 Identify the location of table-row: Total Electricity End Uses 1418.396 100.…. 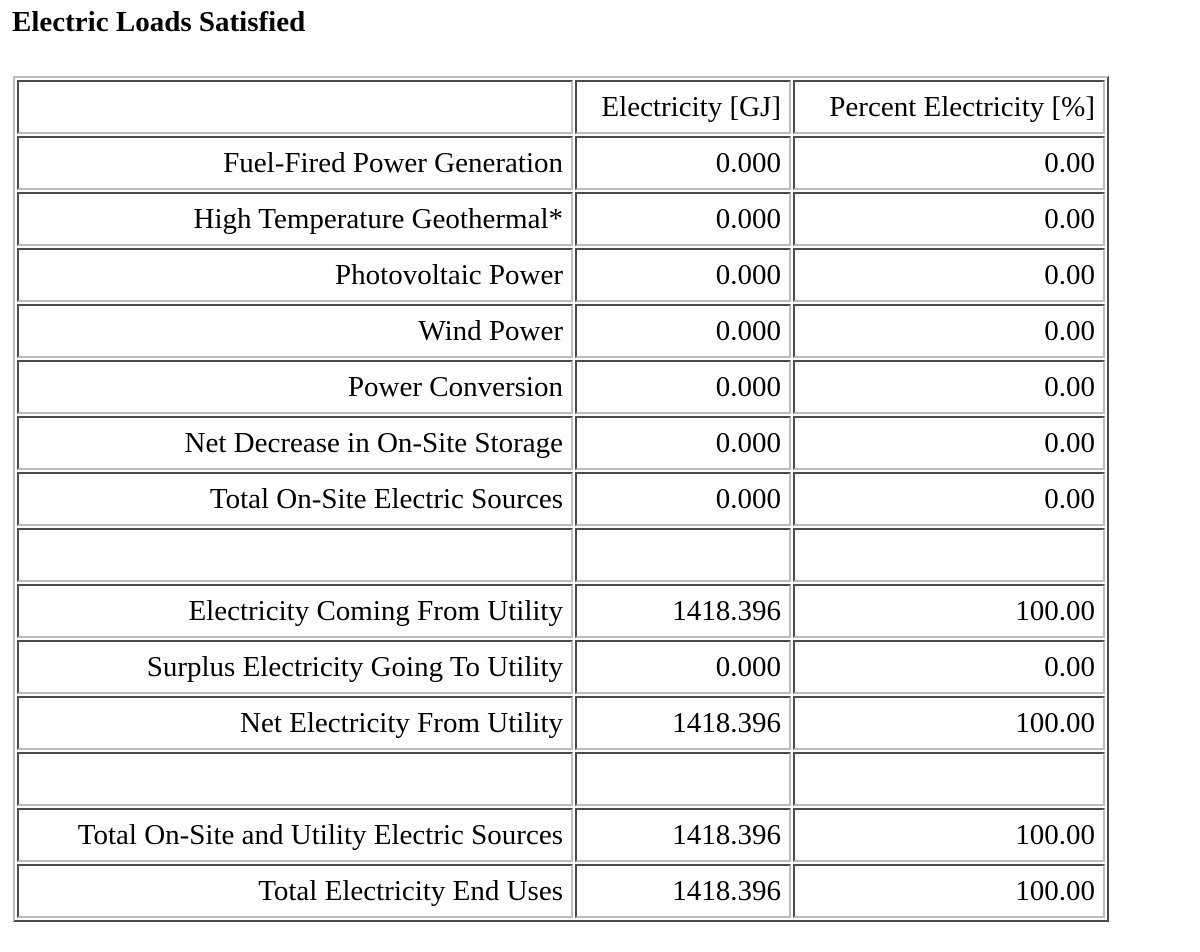
(561, 891).